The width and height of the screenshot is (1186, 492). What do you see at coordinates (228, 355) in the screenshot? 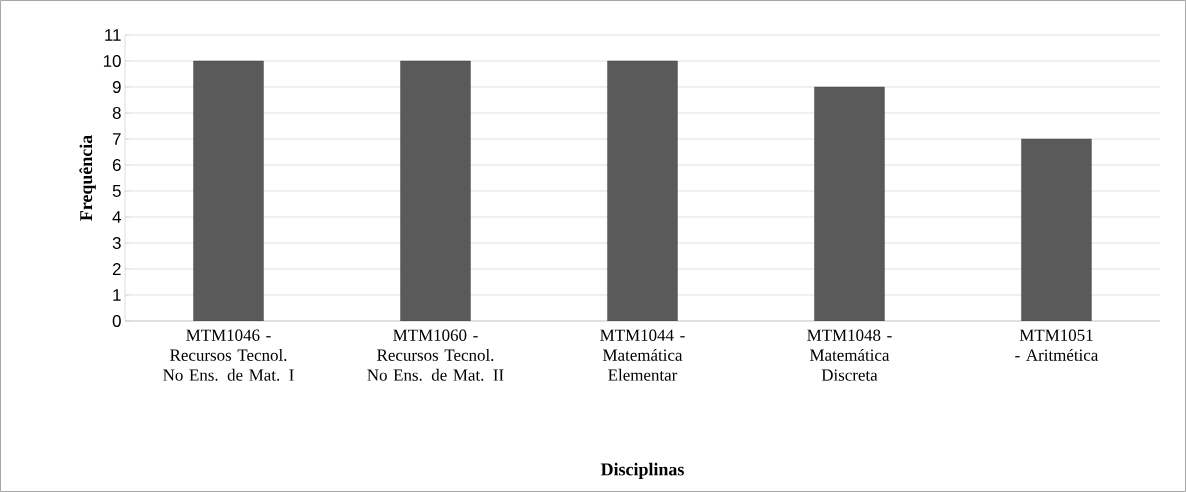
I see `x-tick-label: MTM1046 - Recursos Tecnol. No Ens. de Mat. I` at bounding box center [228, 355].